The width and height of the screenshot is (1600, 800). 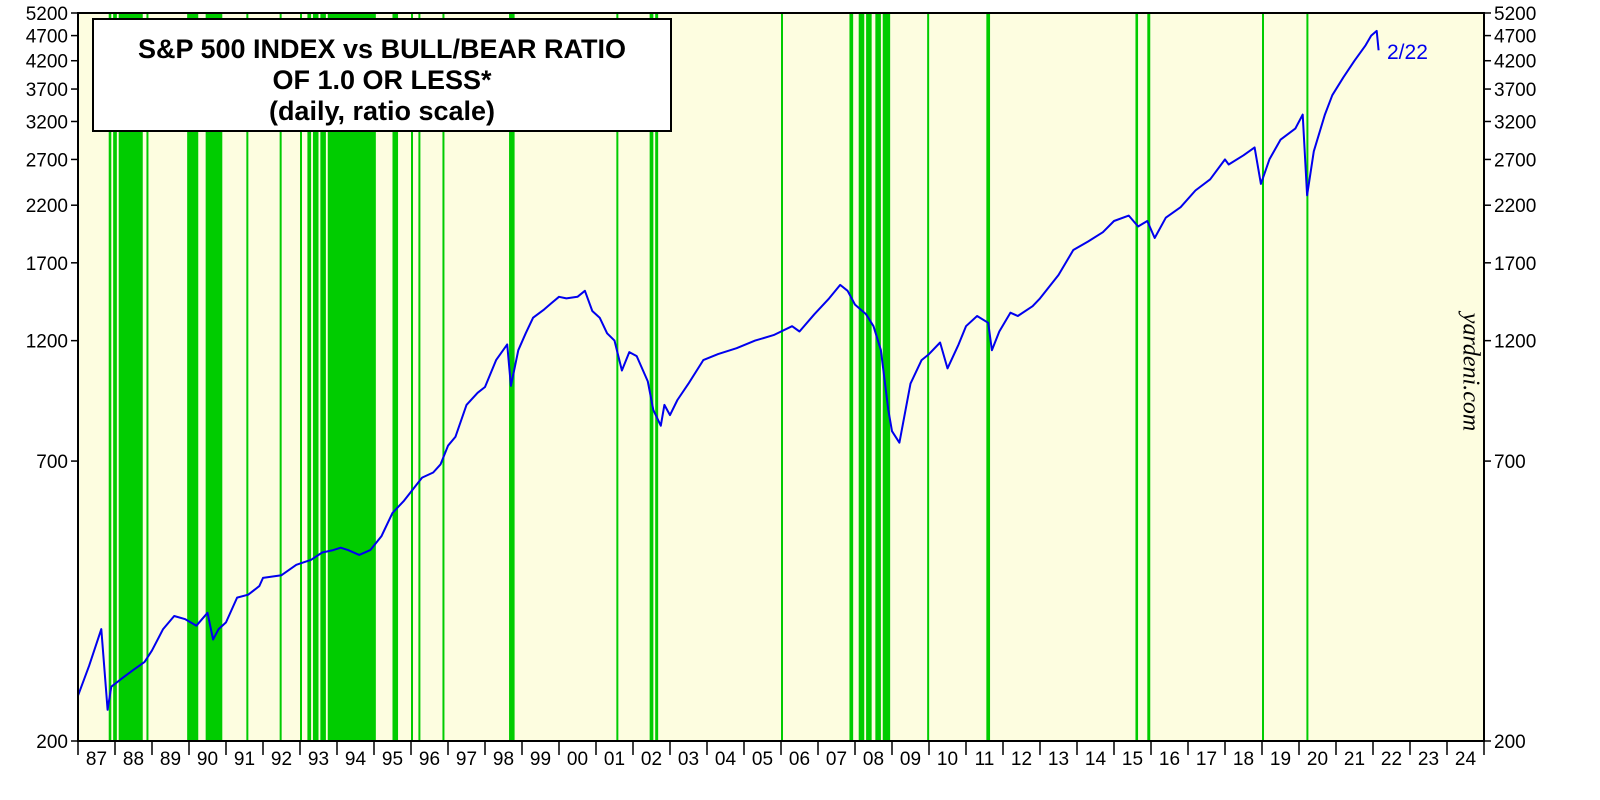 What do you see at coordinates (540, 759) in the screenshot?
I see `x-tick-label: 99` at bounding box center [540, 759].